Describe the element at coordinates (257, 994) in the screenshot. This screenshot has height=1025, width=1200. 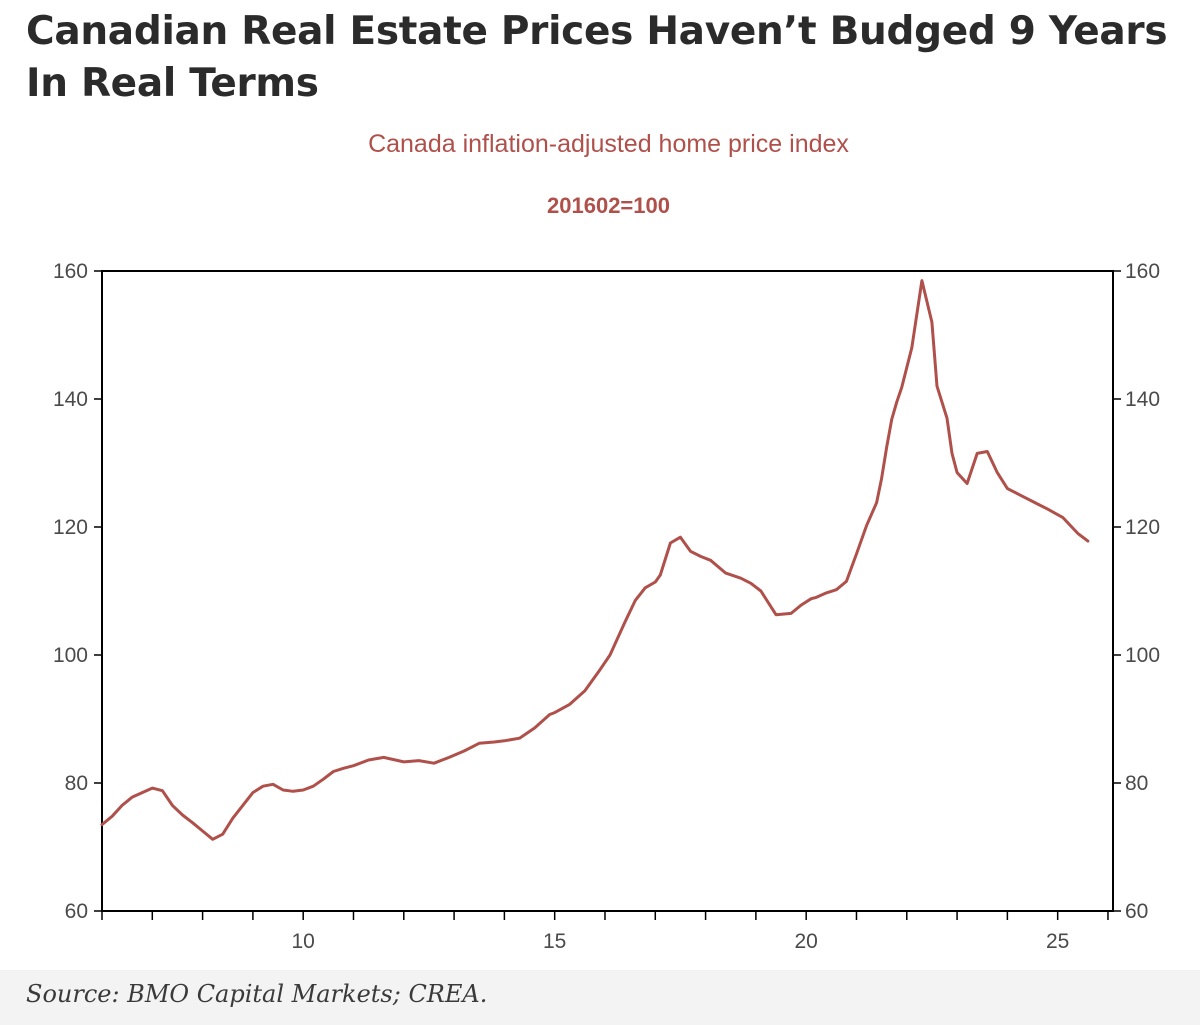
I see `source-note: Source: BMO Capital Markets; CREA.` at that location.